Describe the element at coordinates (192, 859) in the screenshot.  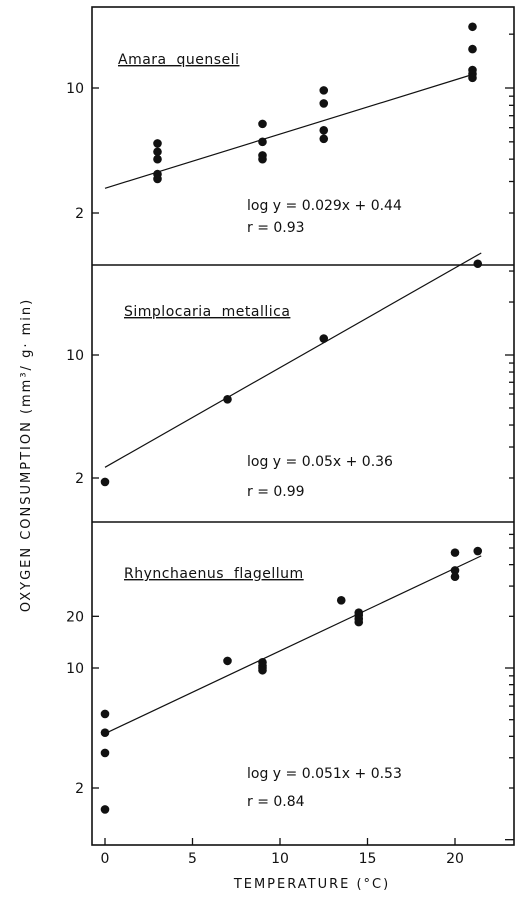
I see `x-tick-label: 5` at that location.